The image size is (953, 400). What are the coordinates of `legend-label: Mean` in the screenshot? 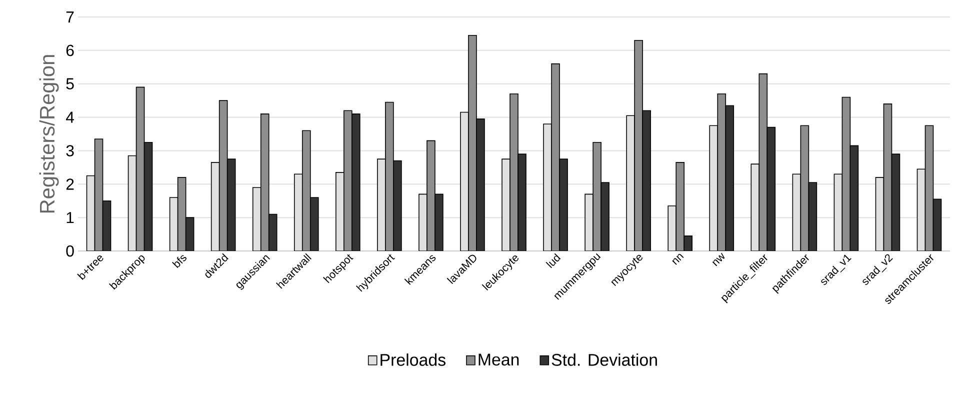 It's located at (498, 360).